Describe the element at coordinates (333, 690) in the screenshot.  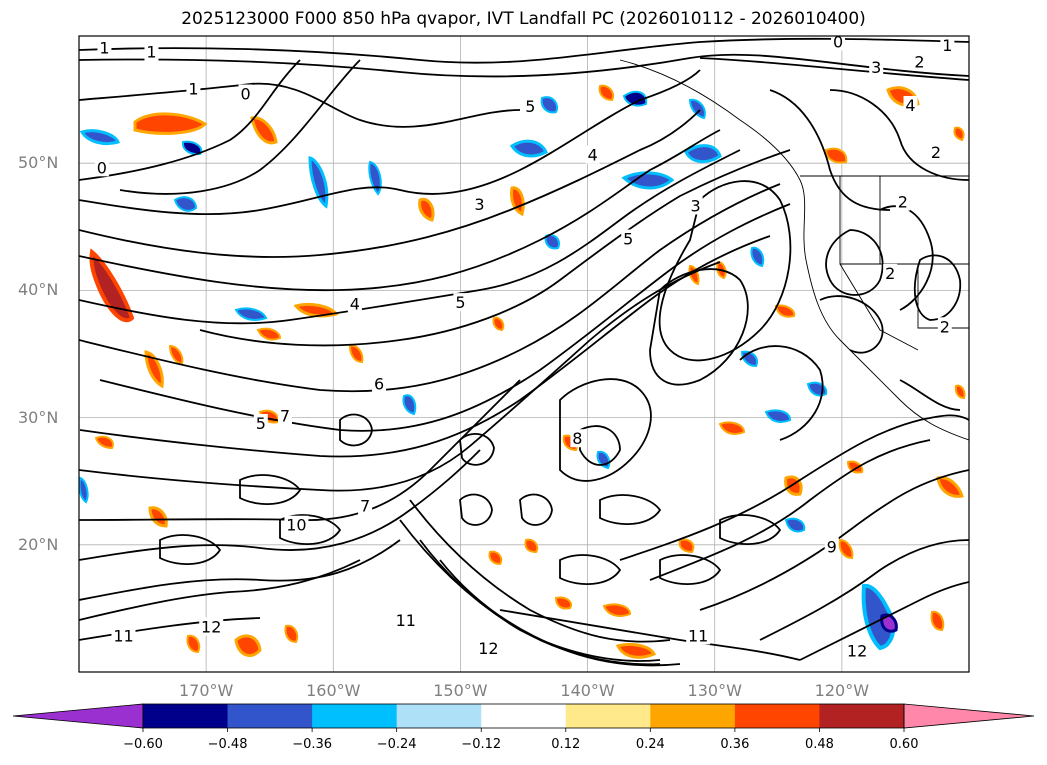
I see `lon-tick-label: 160°W` at that location.